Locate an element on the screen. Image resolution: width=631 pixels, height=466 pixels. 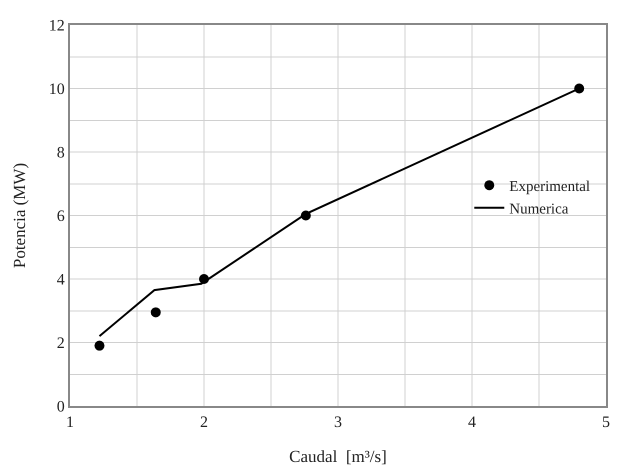
y-tick-label: 10 is located at coordinates (56, 89).